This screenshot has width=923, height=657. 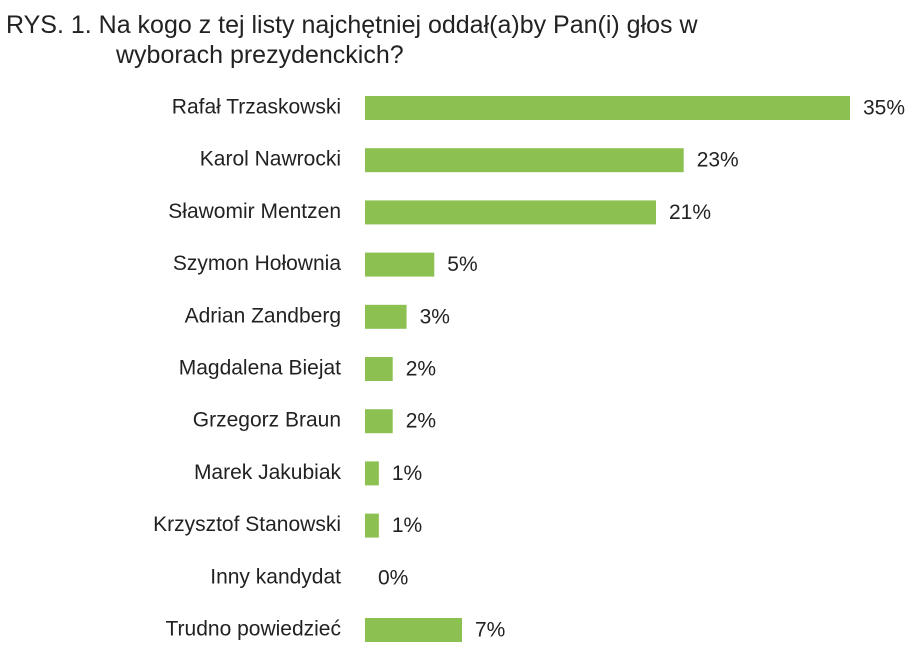 I want to click on category-label: Grzegorz Braun, so click(x=267, y=420).